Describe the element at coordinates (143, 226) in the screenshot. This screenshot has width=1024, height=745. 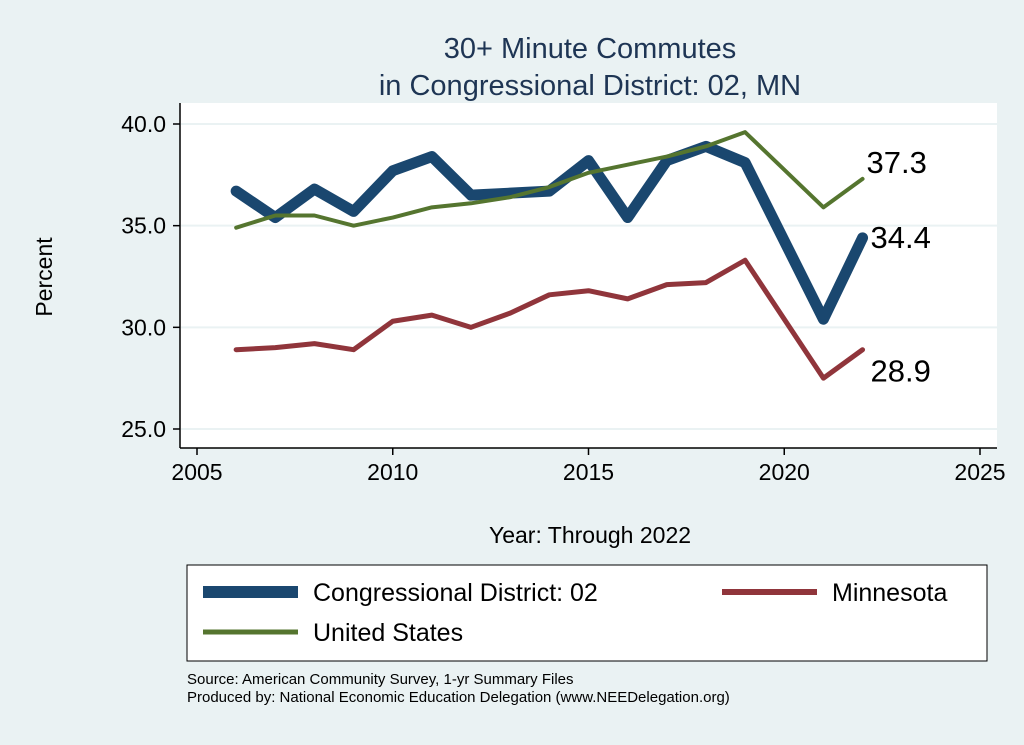
I see `y-tick-label: 35.0` at that location.